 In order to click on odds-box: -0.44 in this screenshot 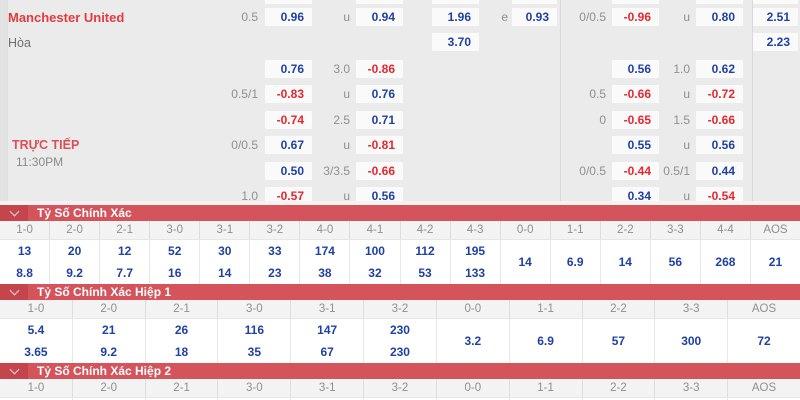, I will do `click(635, 171)`.